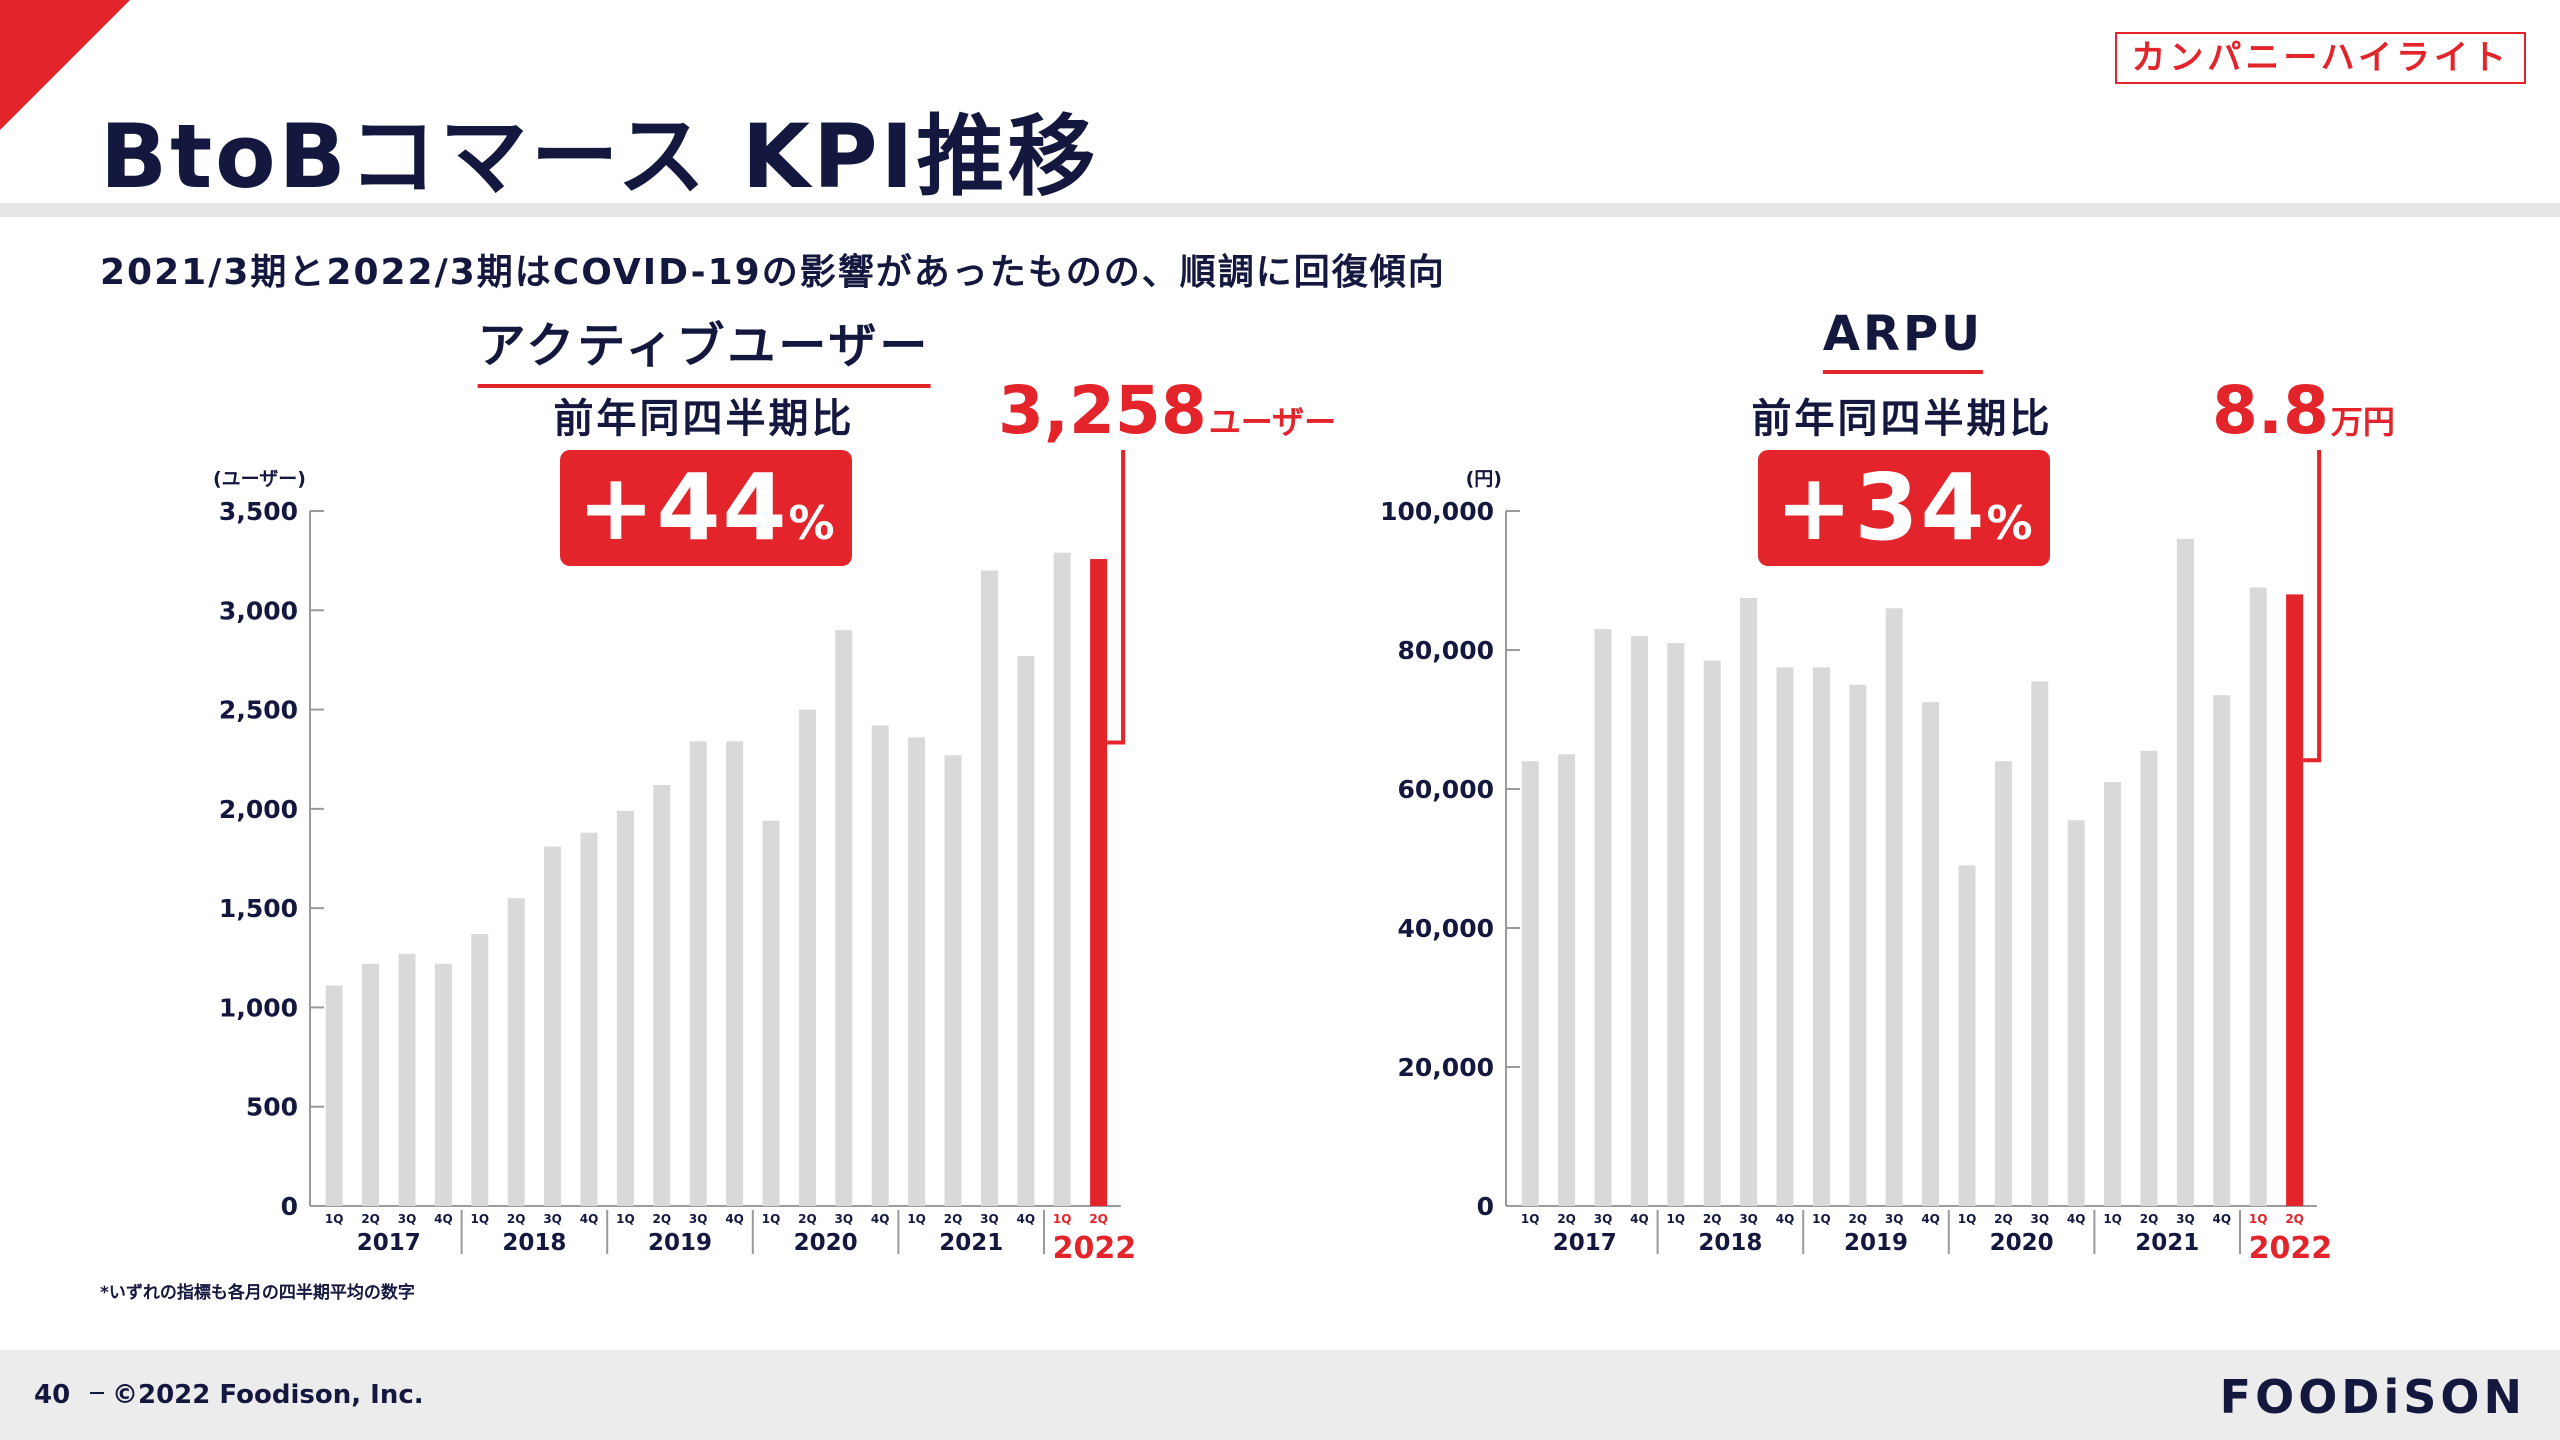 The width and height of the screenshot is (2560, 1440). I want to click on year-label: 2017, so click(389, 1243).